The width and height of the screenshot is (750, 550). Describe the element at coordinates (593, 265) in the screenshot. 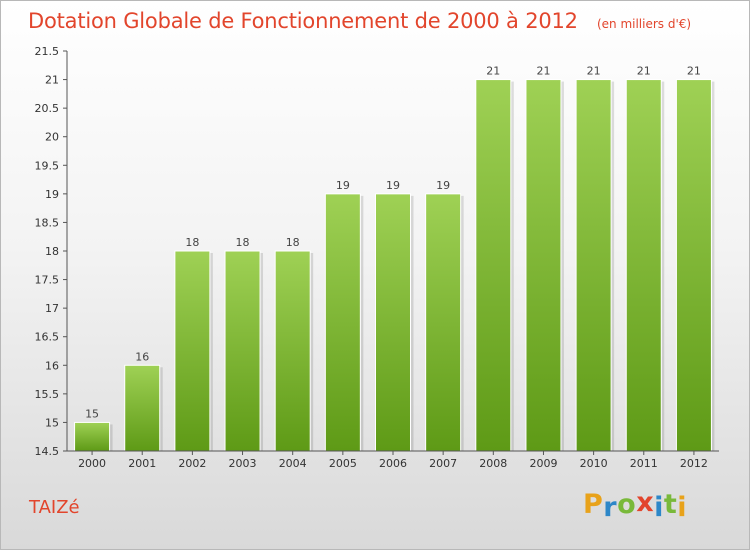

I see `bar-2010` at that location.